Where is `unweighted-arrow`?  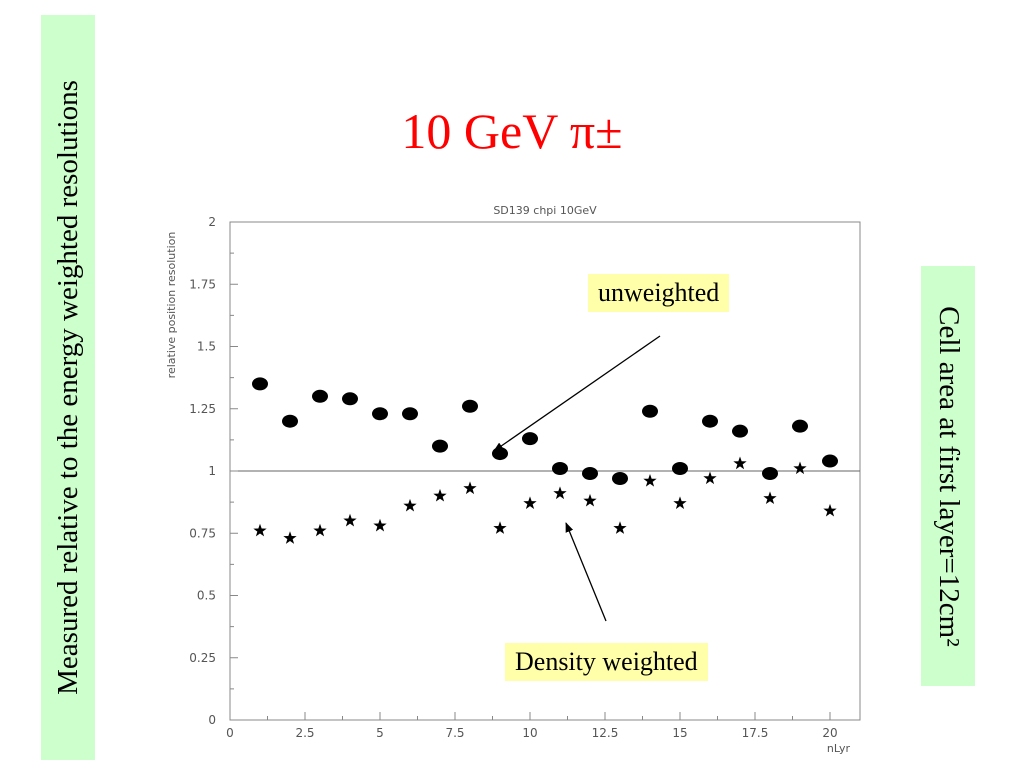 unweighted-arrow is located at coordinates (577, 393).